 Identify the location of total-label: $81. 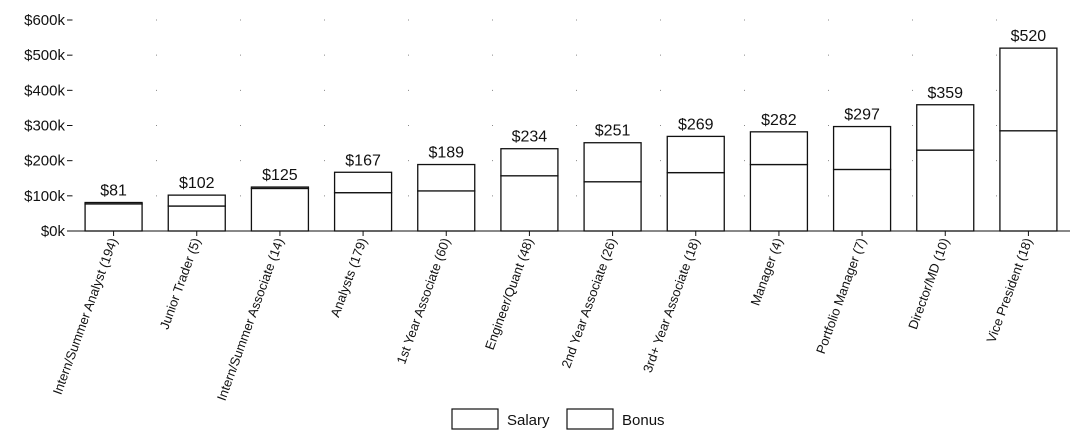
(113, 191).